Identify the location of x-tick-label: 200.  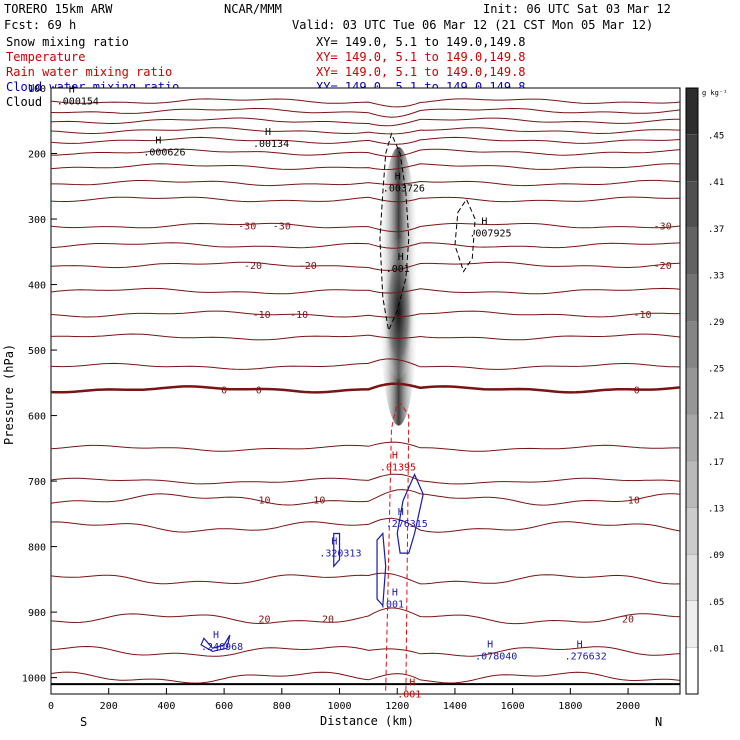
(109, 706).